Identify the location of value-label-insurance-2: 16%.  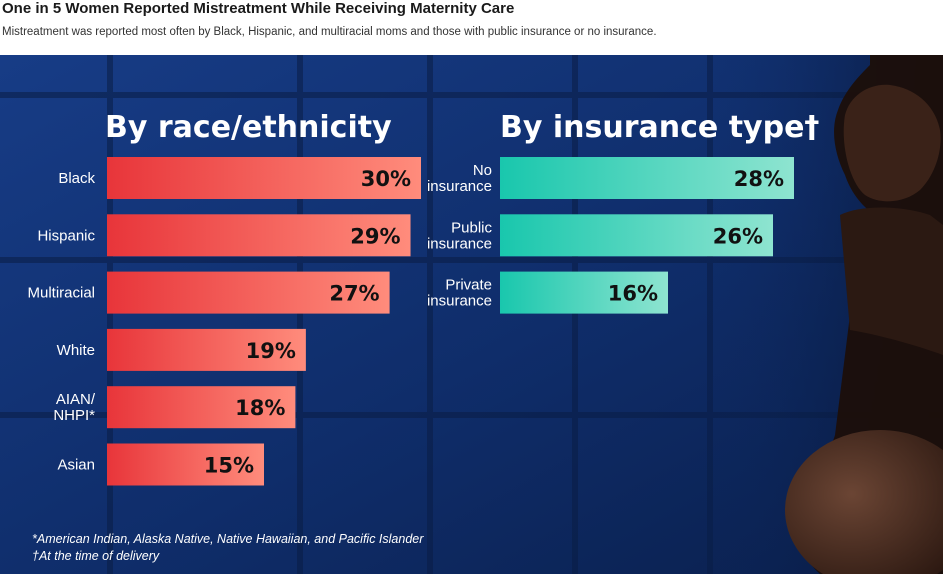
(633, 294).